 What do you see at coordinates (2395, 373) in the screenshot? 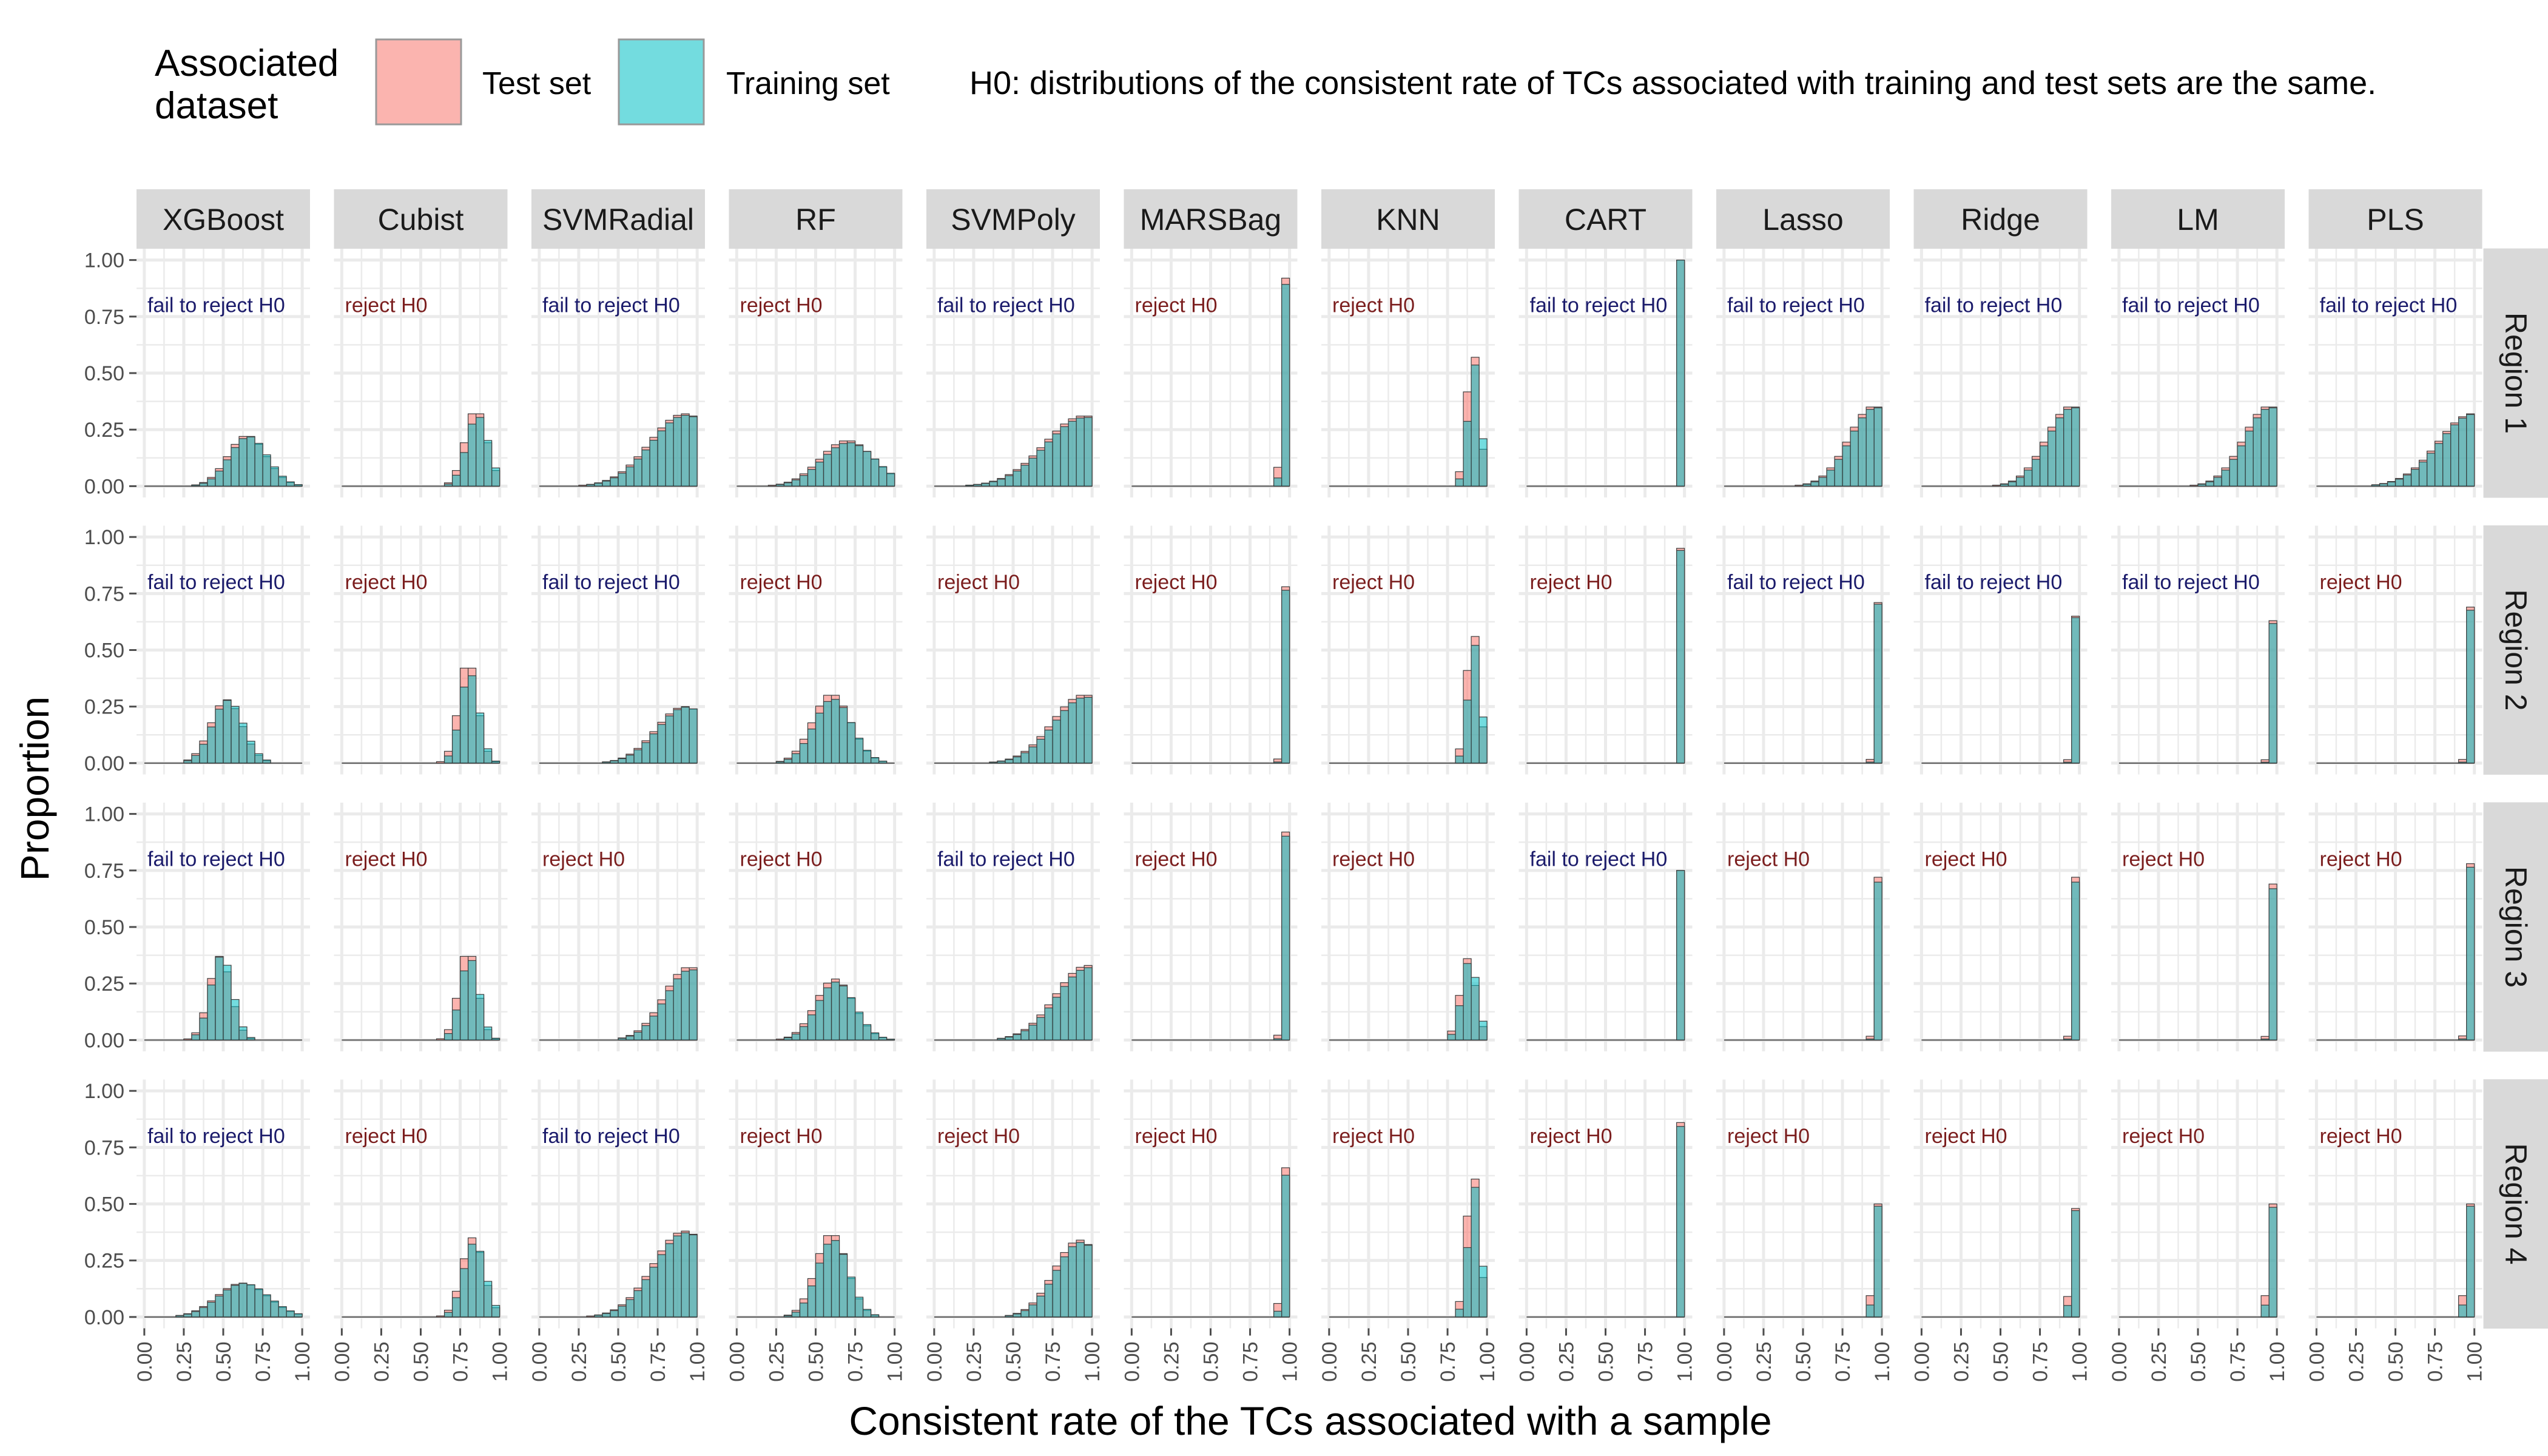
I see `panel-pls-region-1: fail to reject H0` at bounding box center [2395, 373].